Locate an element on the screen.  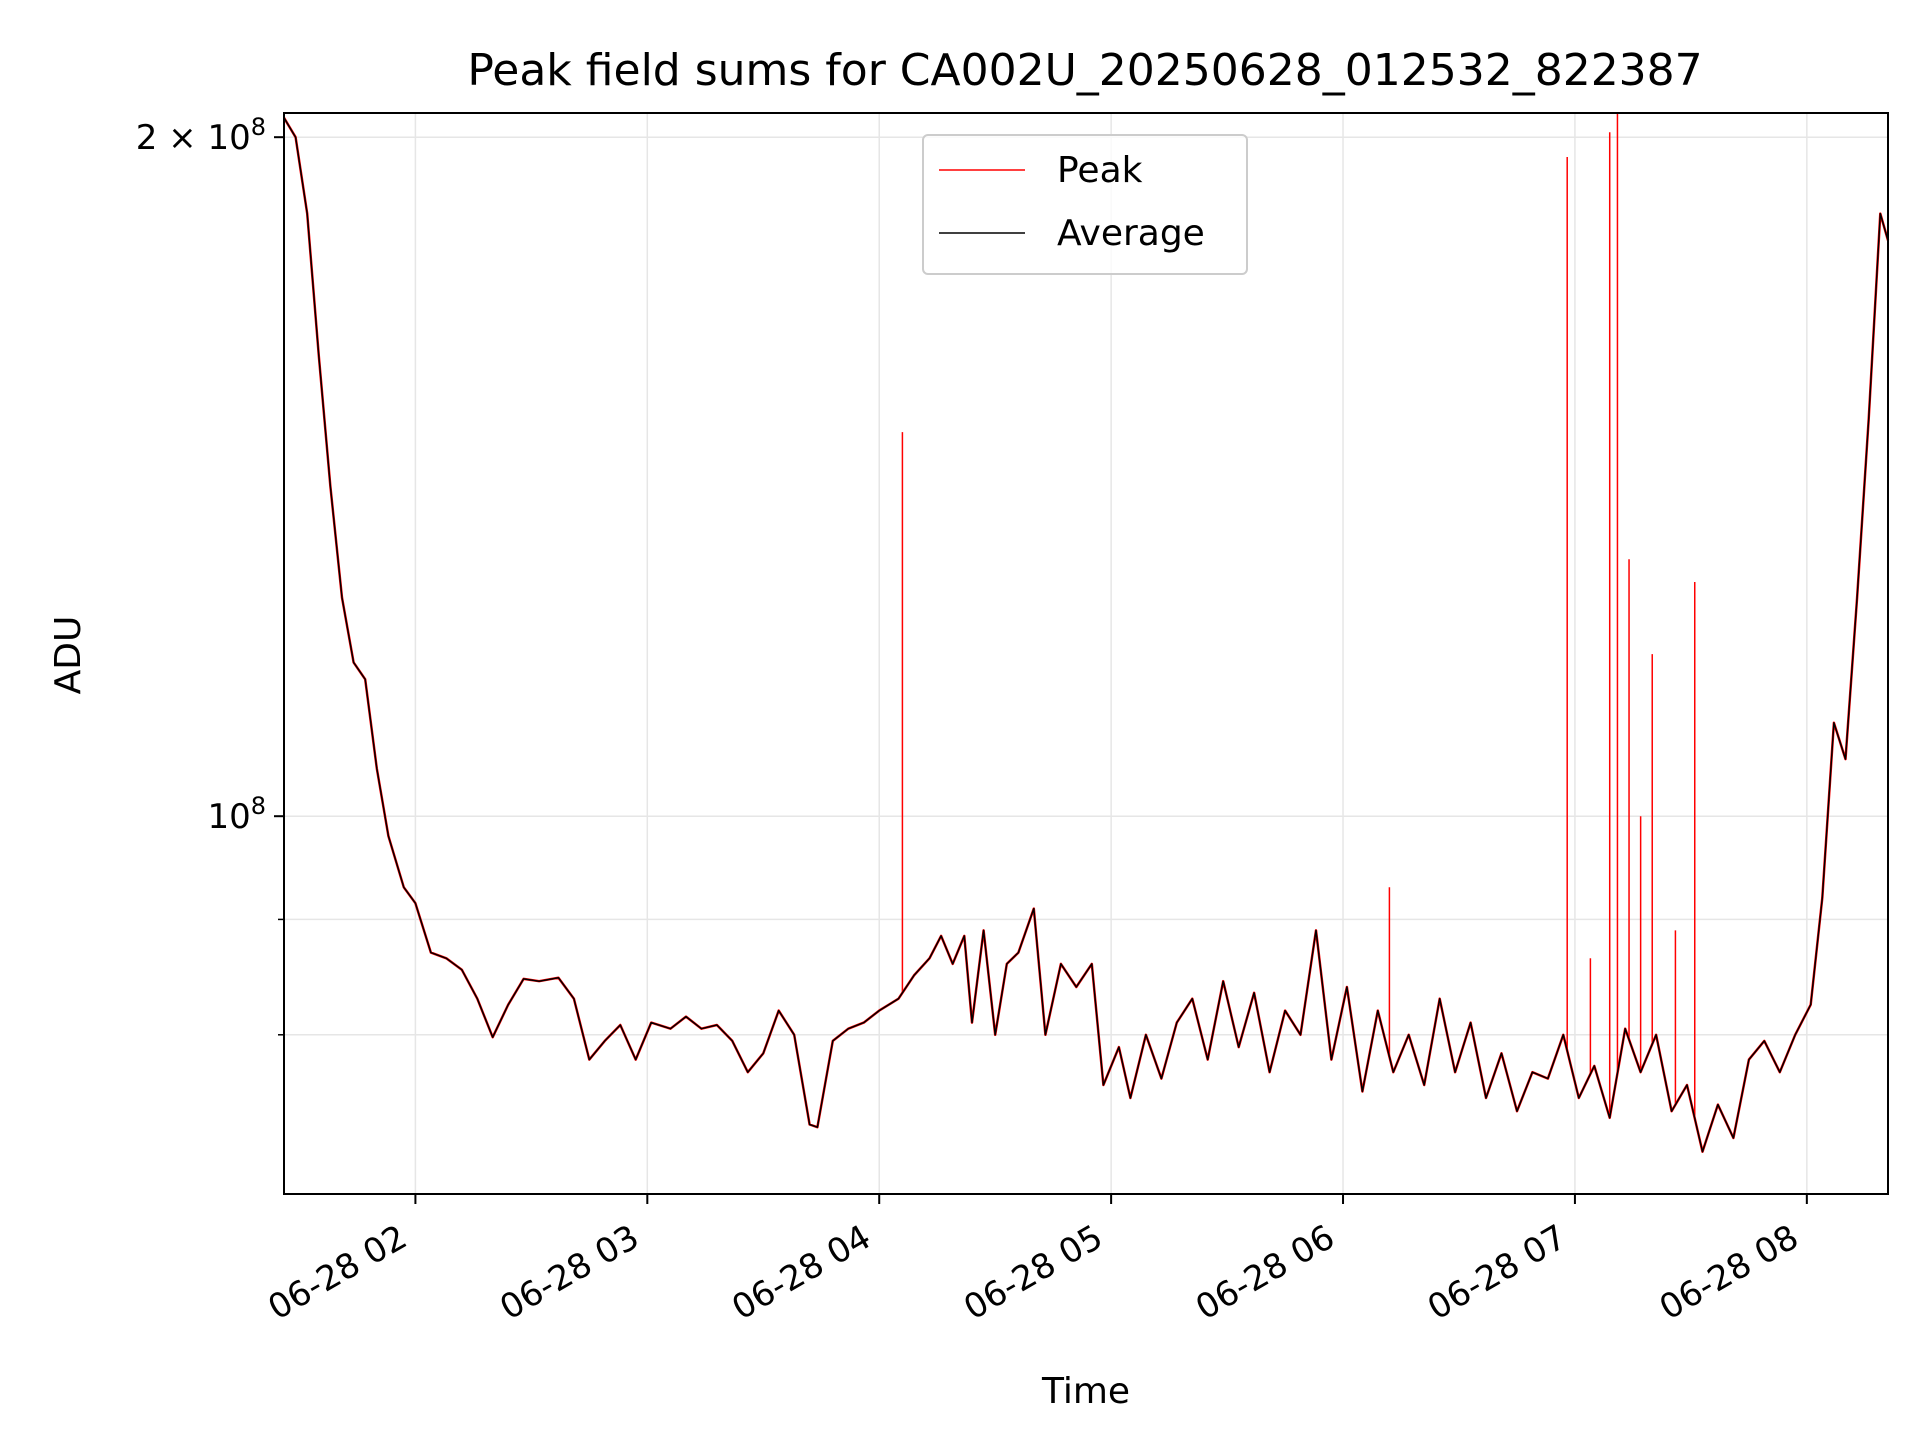
legend-label-peak: Peak is located at coordinates (1100, 170).